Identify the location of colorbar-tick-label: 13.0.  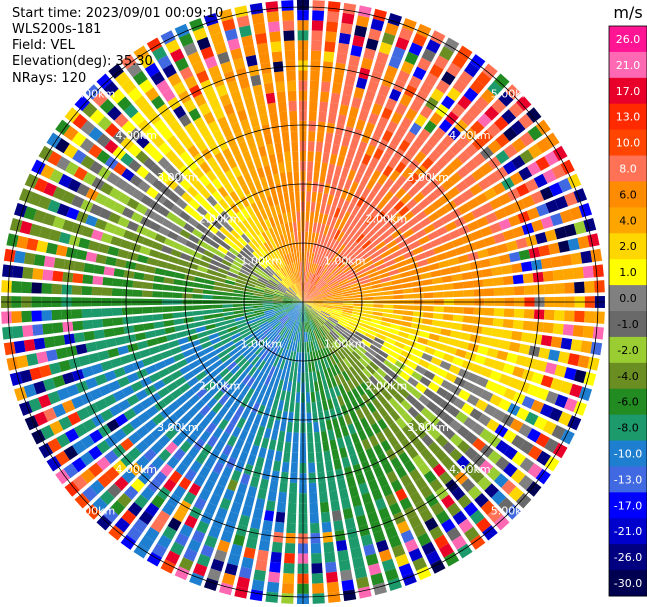
(628, 117).